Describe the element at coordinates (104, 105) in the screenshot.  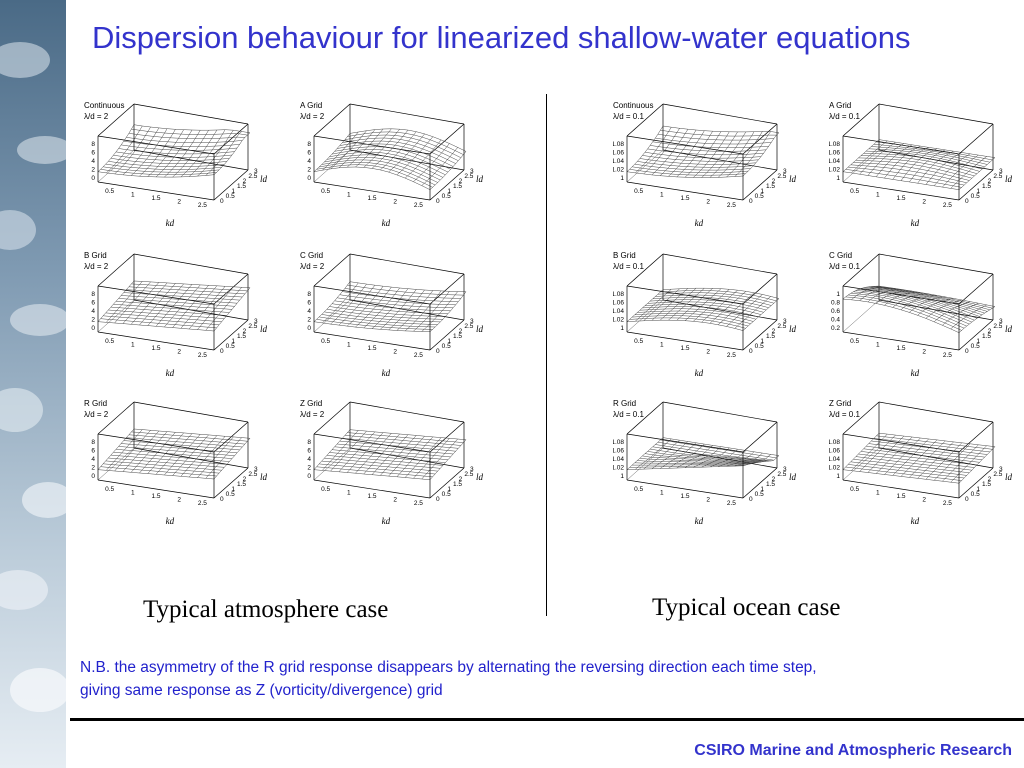
I see `panel-grid-name: Continuous` at that location.